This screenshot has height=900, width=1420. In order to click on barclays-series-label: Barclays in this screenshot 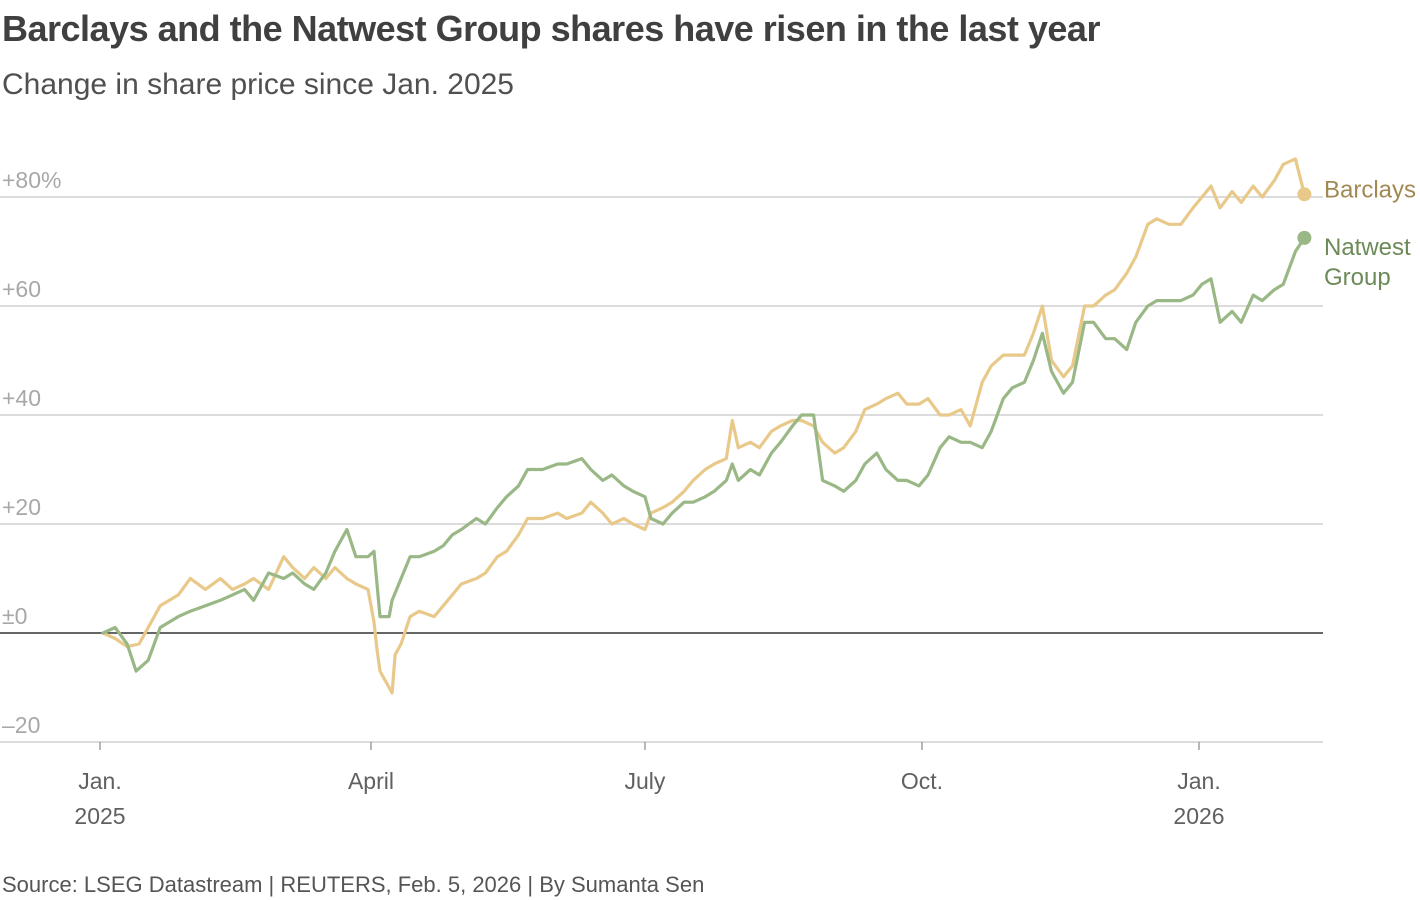, I will do `click(1370, 189)`.